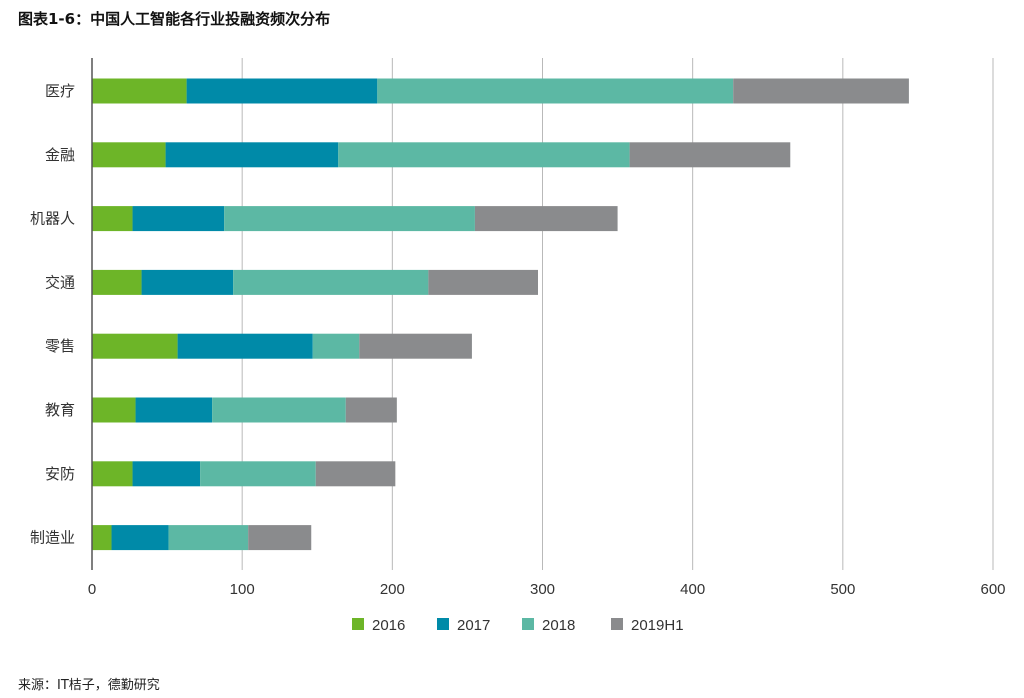 The image size is (1024, 698). Describe the element at coordinates (60, 91) in the screenshot. I see `category-label: 医疗` at that location.